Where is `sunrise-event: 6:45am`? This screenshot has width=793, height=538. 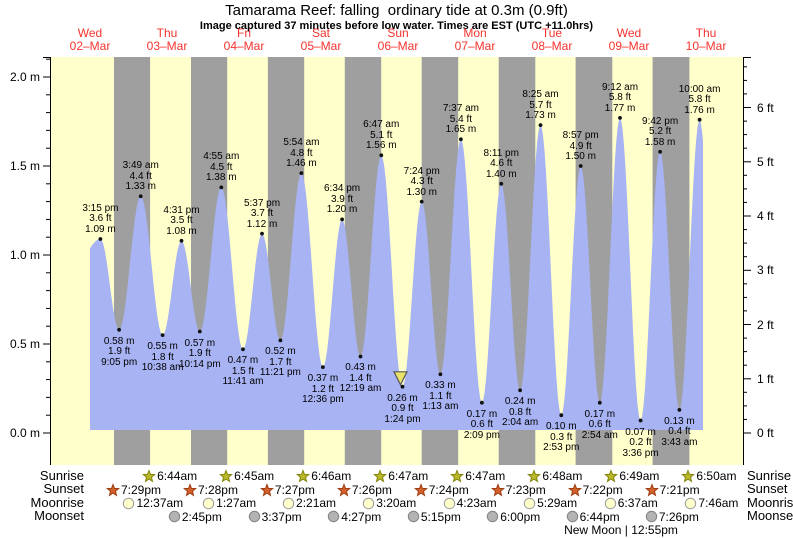 sunrise-event: 6:45am is located at coordinates (246, 476).